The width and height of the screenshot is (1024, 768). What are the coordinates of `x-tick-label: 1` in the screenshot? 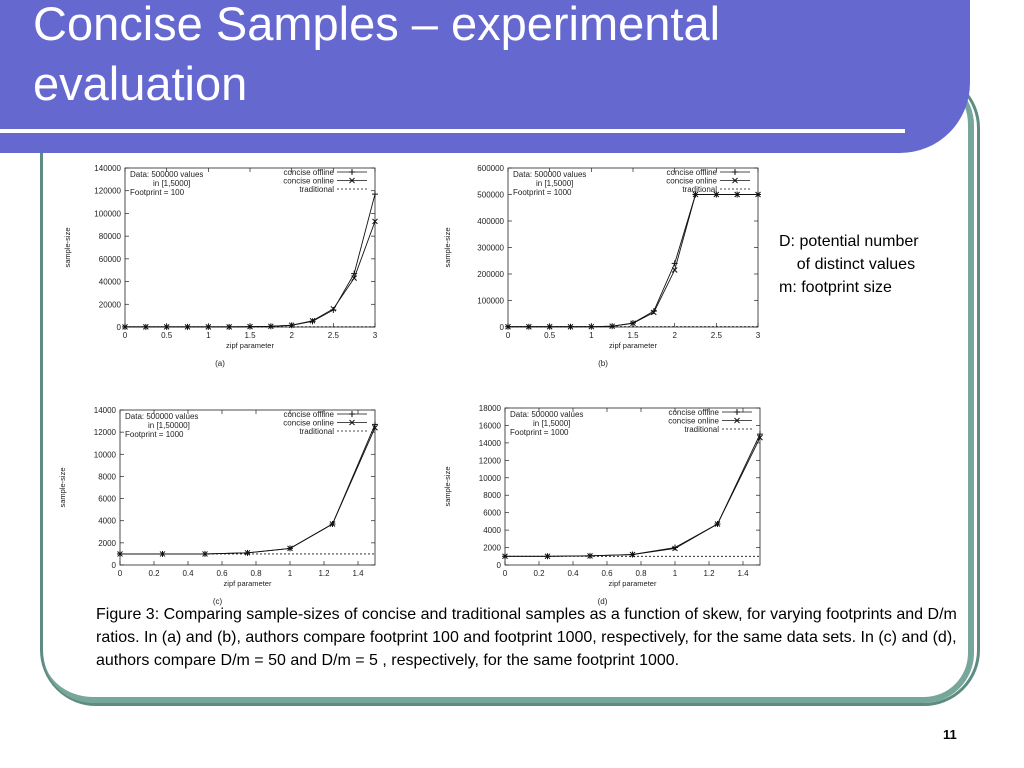 It's located at (675, 573).